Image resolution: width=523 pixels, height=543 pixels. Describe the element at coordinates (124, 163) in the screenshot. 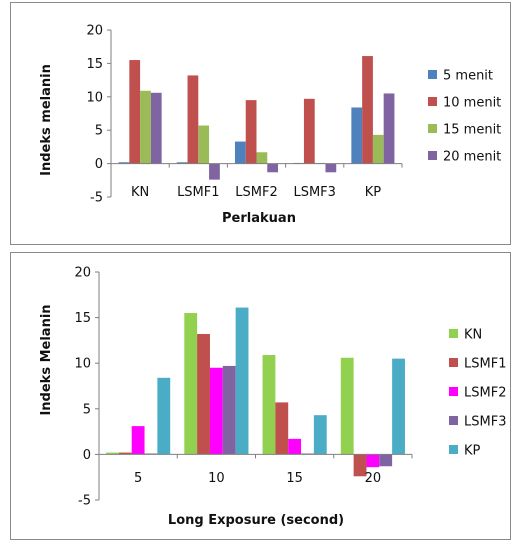

I see `bar-5-menit-kn` at that location.